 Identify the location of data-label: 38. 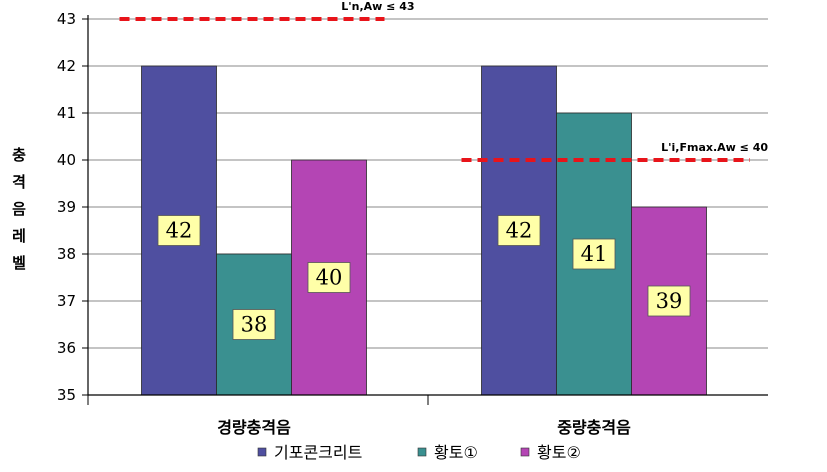
(254, 325).